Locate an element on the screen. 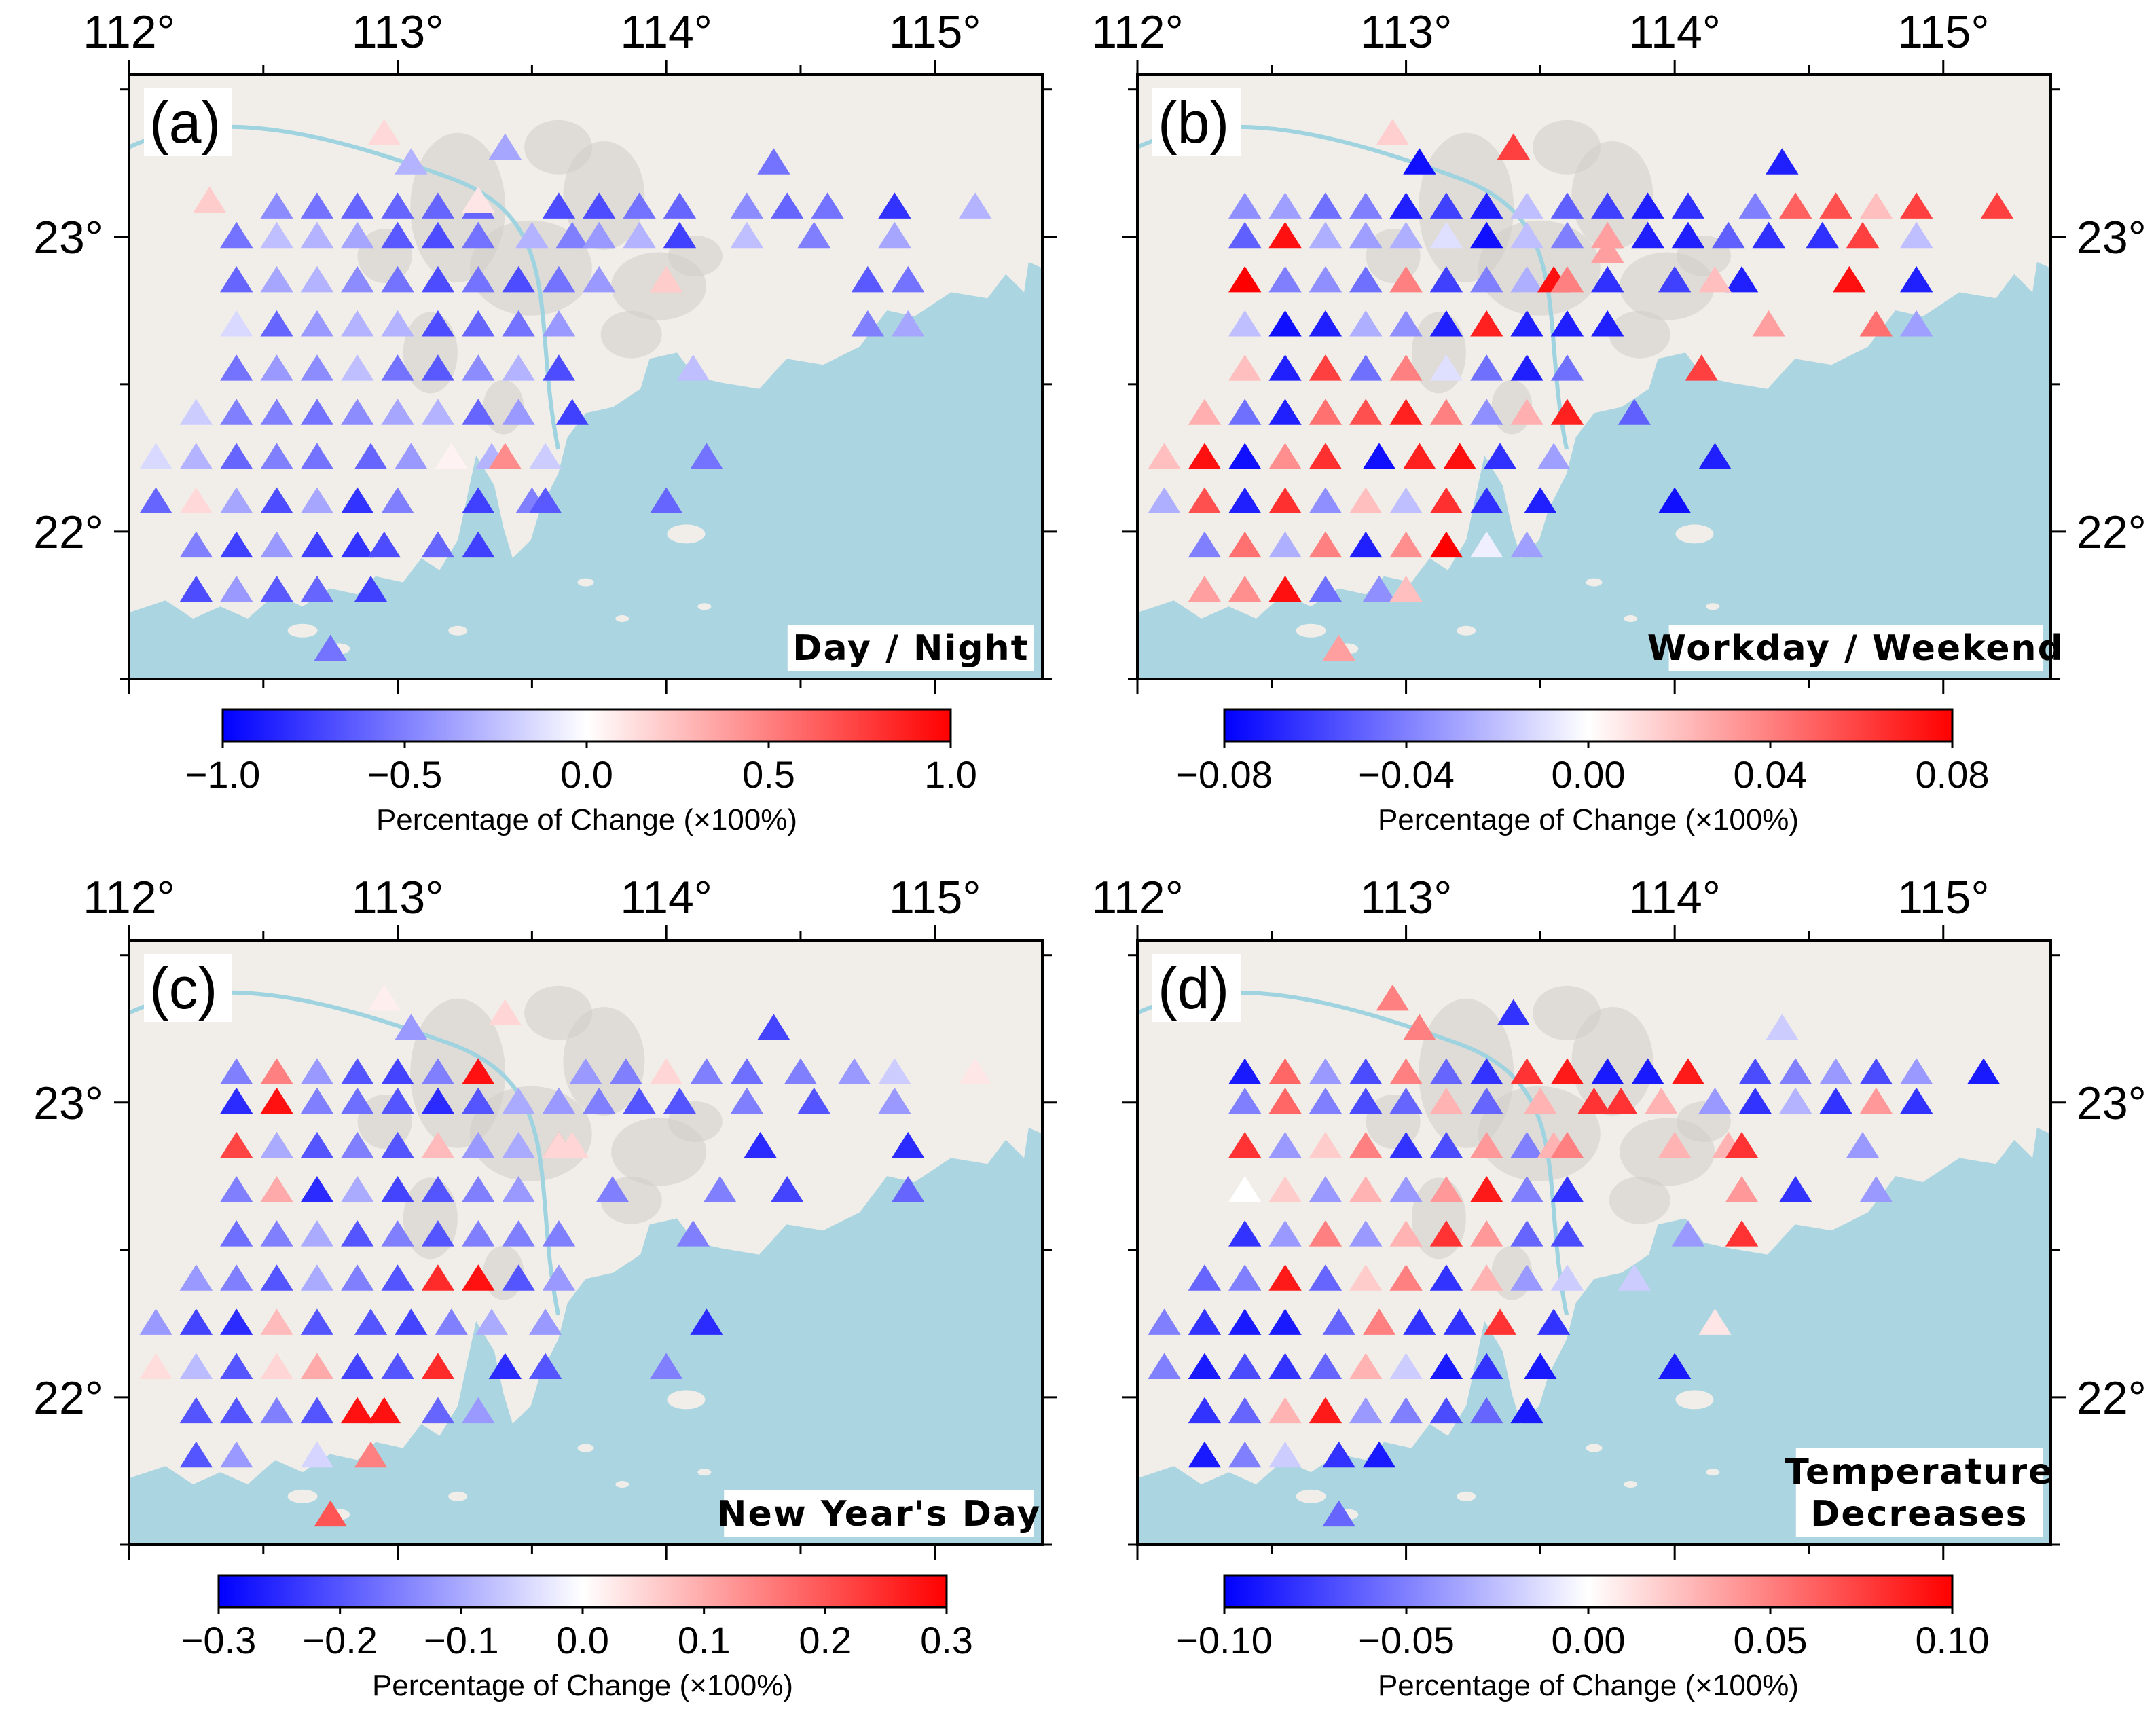 The width and height of the screenshot is (2156, 1726). colorbar-tick-label: −0.1 is located at coordinates (461, 1640).